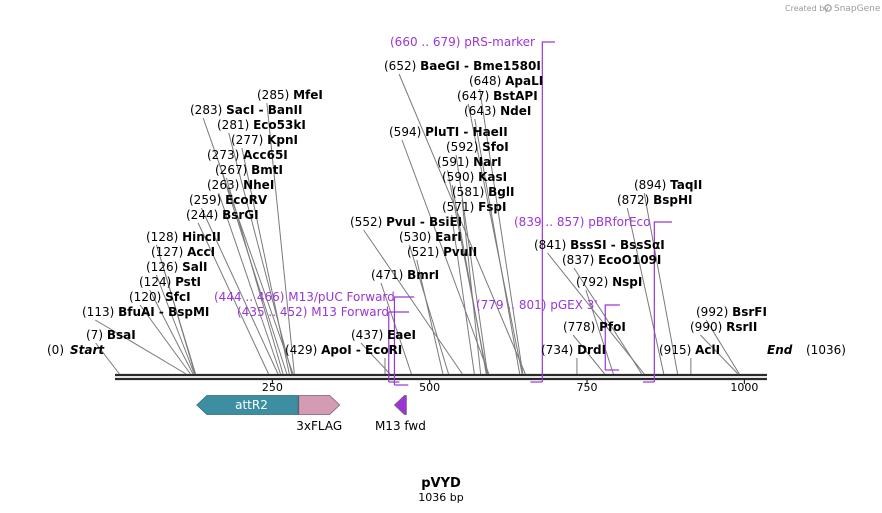 This screenshot has width=882, height=513. I want to click on snapgene-logo-icon, so click(828, 8).